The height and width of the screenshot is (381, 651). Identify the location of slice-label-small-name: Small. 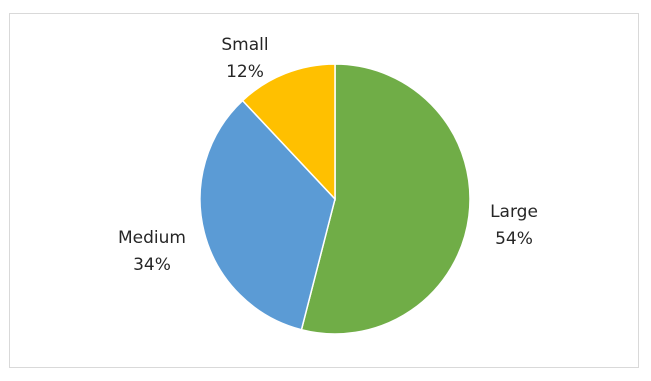
(244, 45).